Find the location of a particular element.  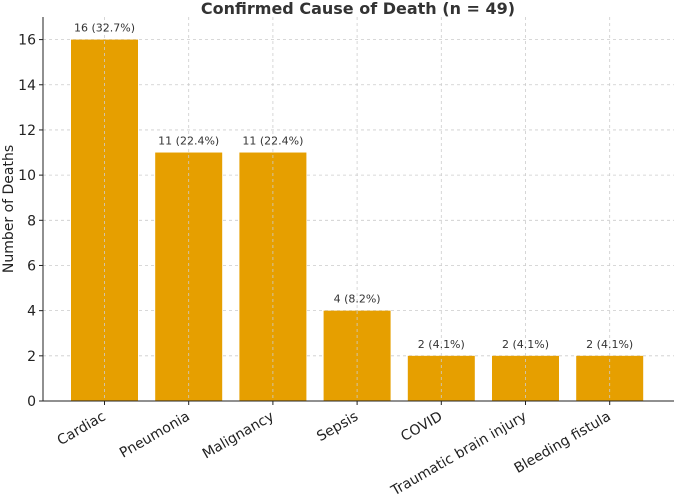

y-tick-label: 14 is located at coordinates (27, 86).